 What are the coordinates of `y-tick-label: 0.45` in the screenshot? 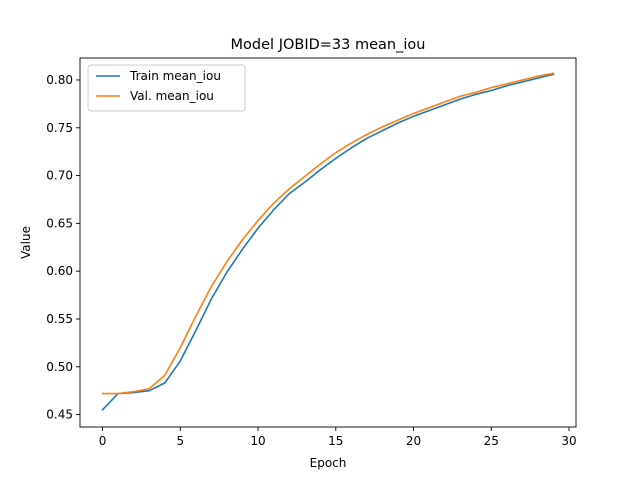 It's located at (59, 415).